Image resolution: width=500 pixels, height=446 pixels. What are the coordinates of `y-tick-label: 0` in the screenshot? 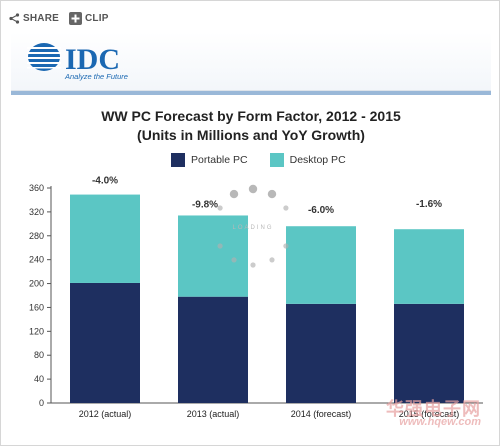 It's located at (41, 403).